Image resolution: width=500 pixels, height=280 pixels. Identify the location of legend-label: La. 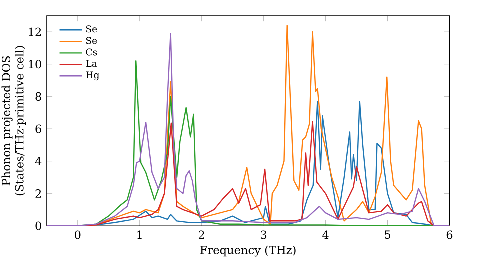
(92, 64).